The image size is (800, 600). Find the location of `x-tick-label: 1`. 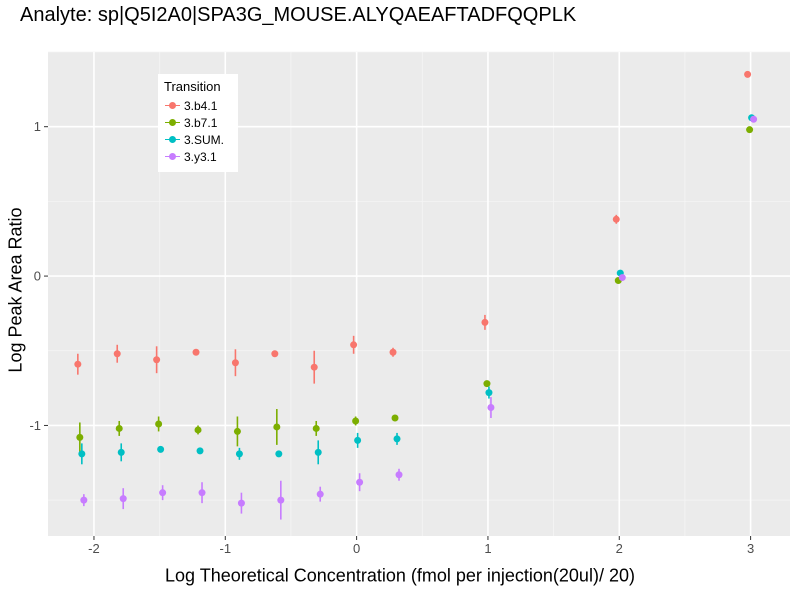

x-tick-label: 1 is located at coordinates (487, 548).